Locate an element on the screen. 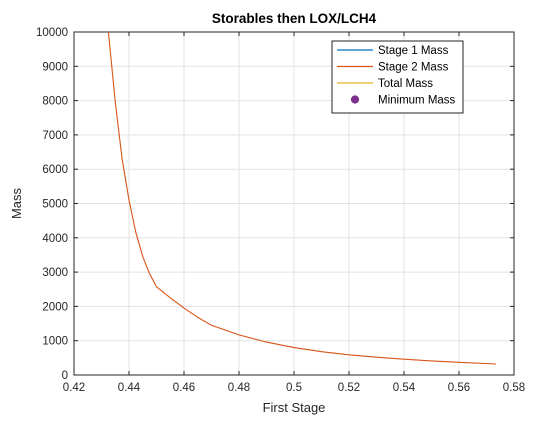 Image resolution: width=560 pixels, height=425 pixels. y-tick-label: 1000 is located at coordinates (55, 342).